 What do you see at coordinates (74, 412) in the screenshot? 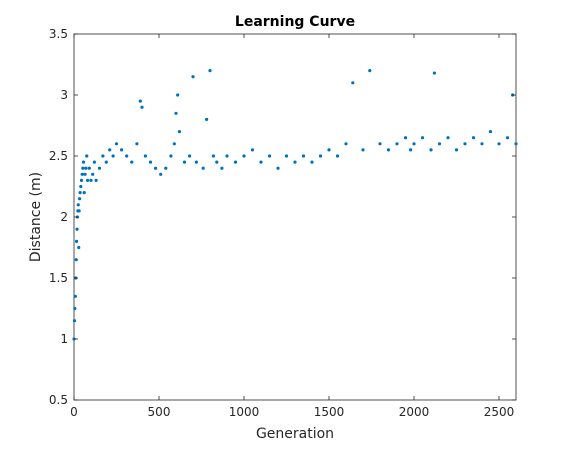
I see `x-tick-label: 0` at bounding box center [74, 412].